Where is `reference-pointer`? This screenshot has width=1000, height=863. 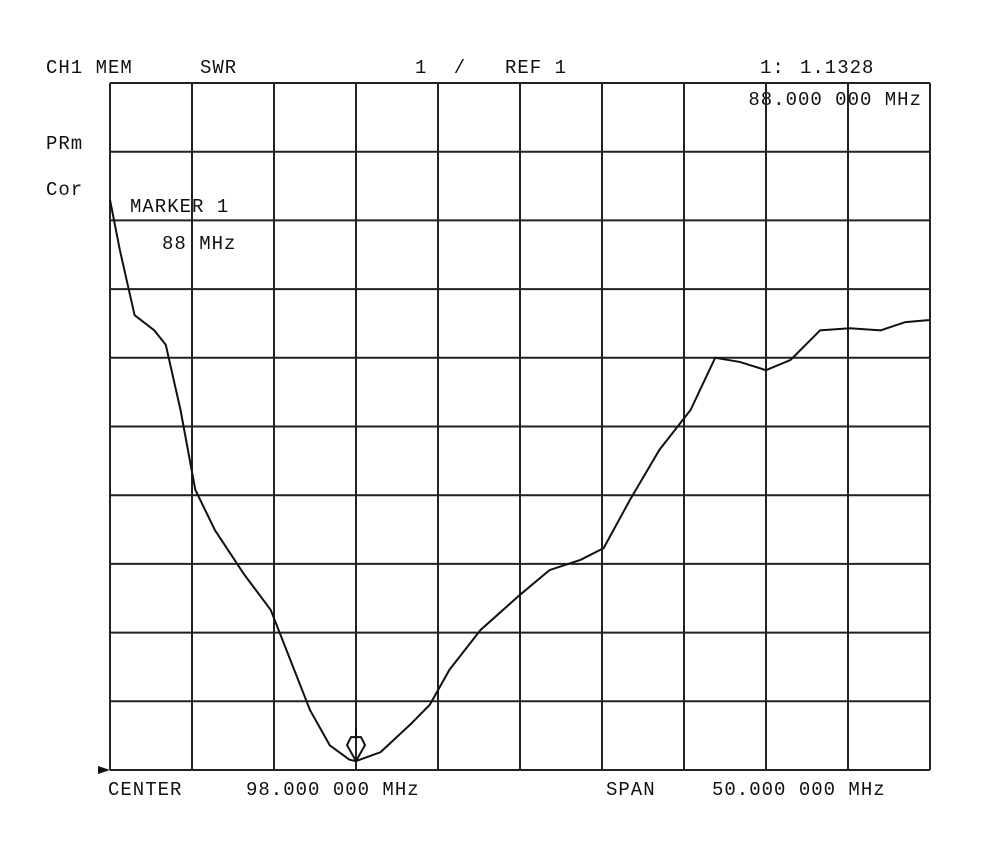 reference-pointer is located at coordinates (104, 770).